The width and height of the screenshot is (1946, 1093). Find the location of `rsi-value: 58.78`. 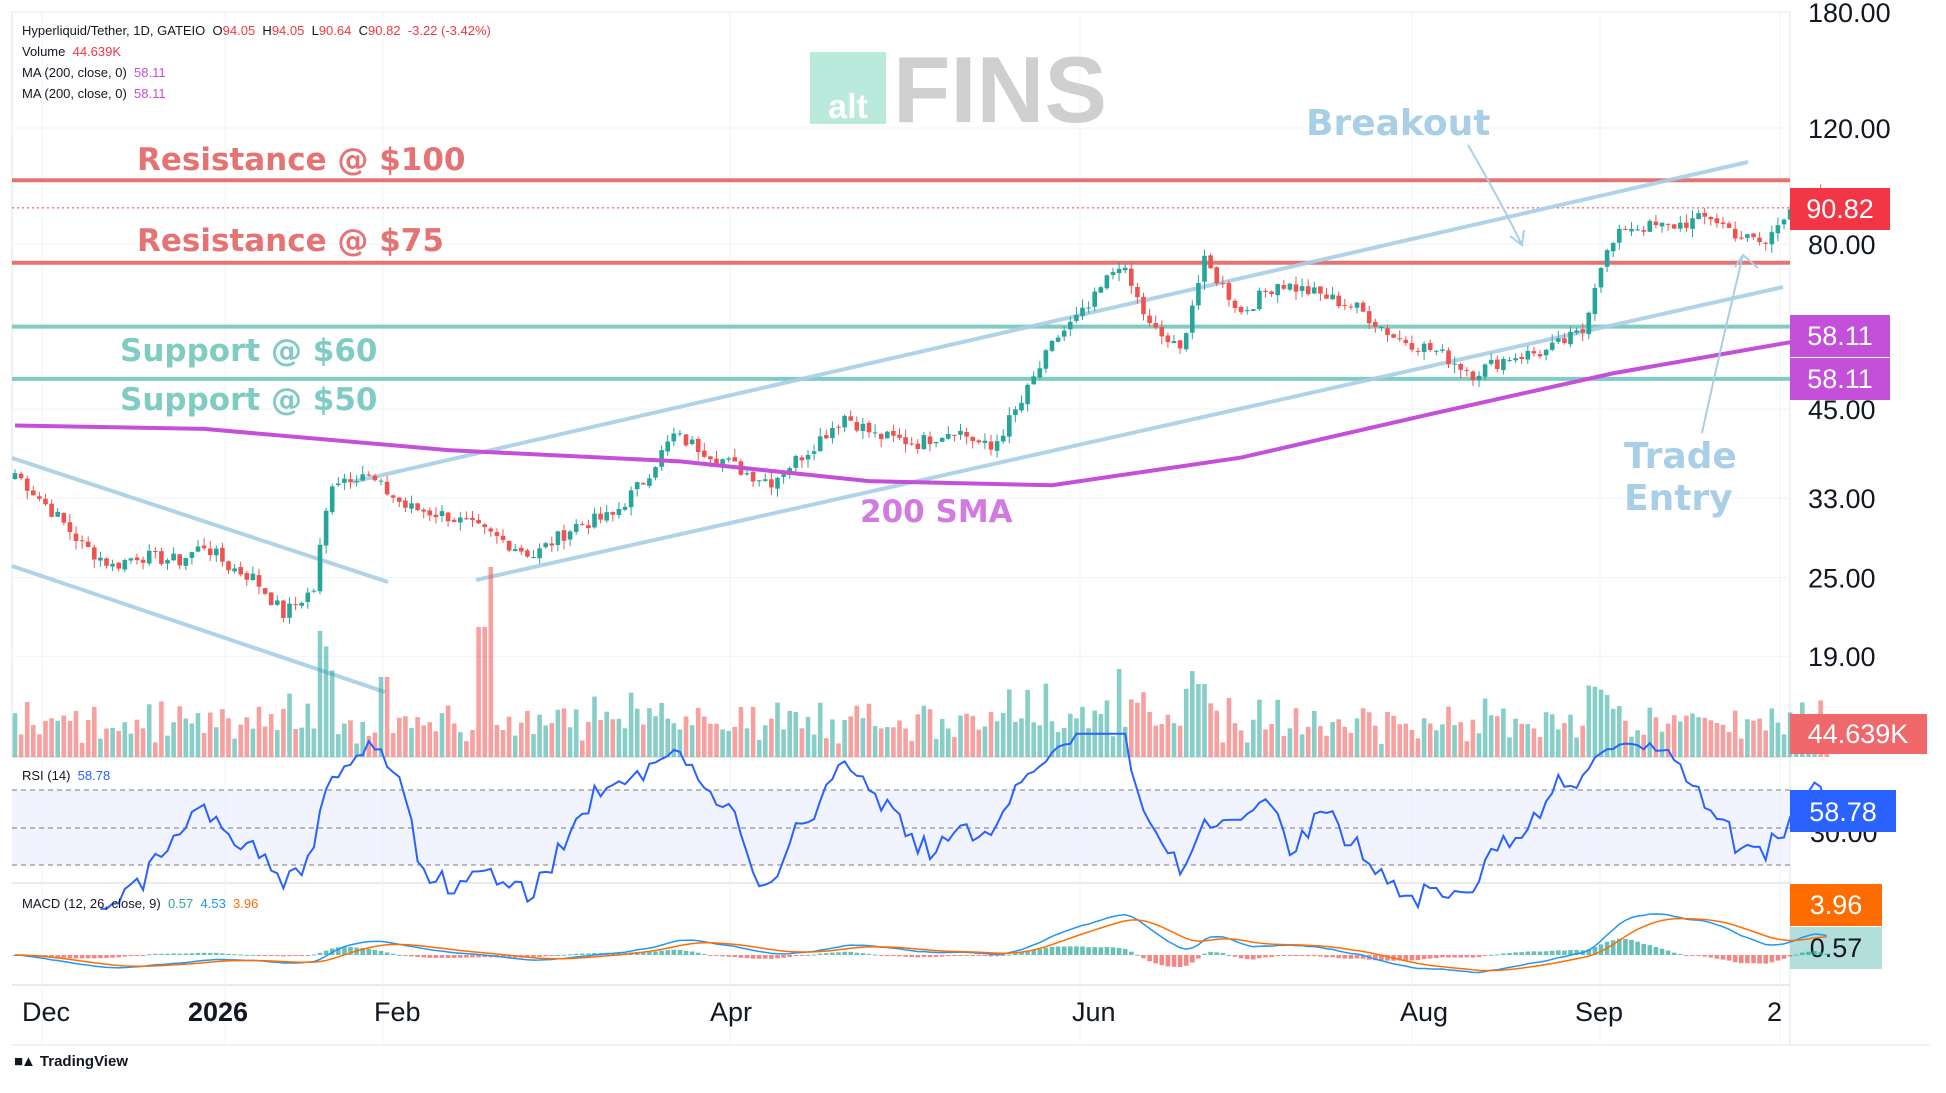

rsi-value: 58.78 is located at coordinates (94, 775).